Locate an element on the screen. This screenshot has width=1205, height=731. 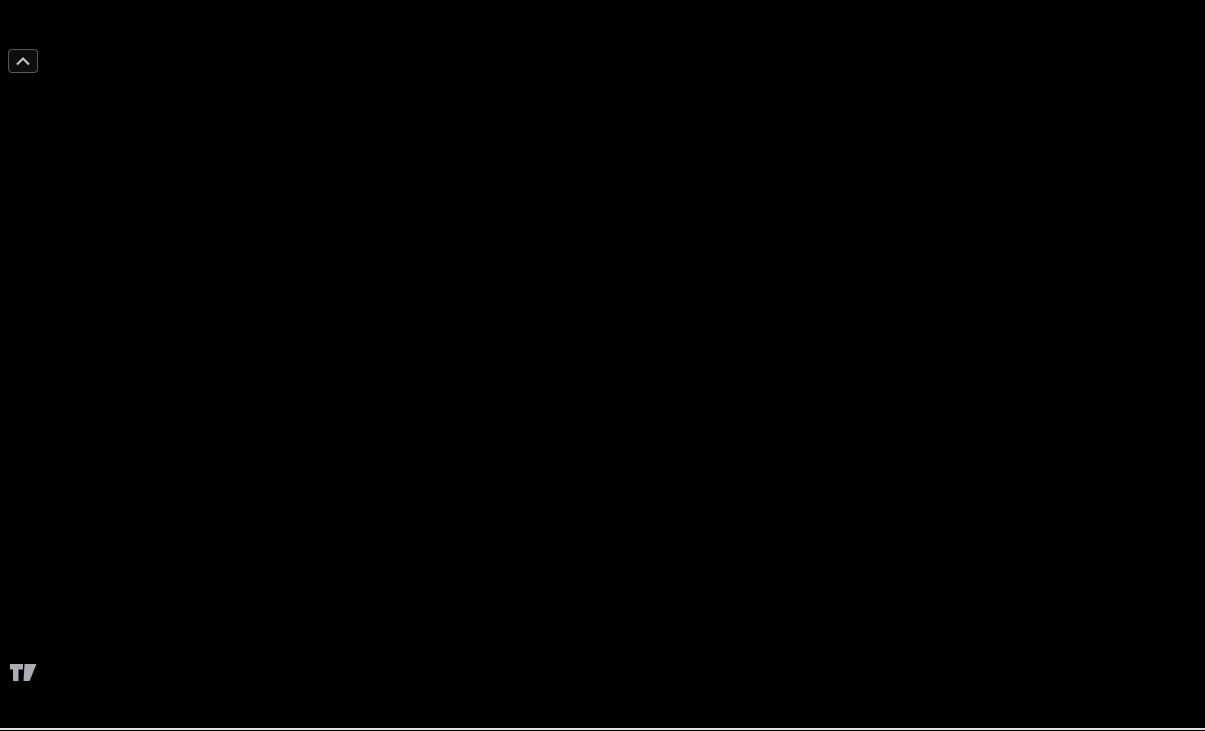
ohlc-legend is located at coordinates (49, 10).